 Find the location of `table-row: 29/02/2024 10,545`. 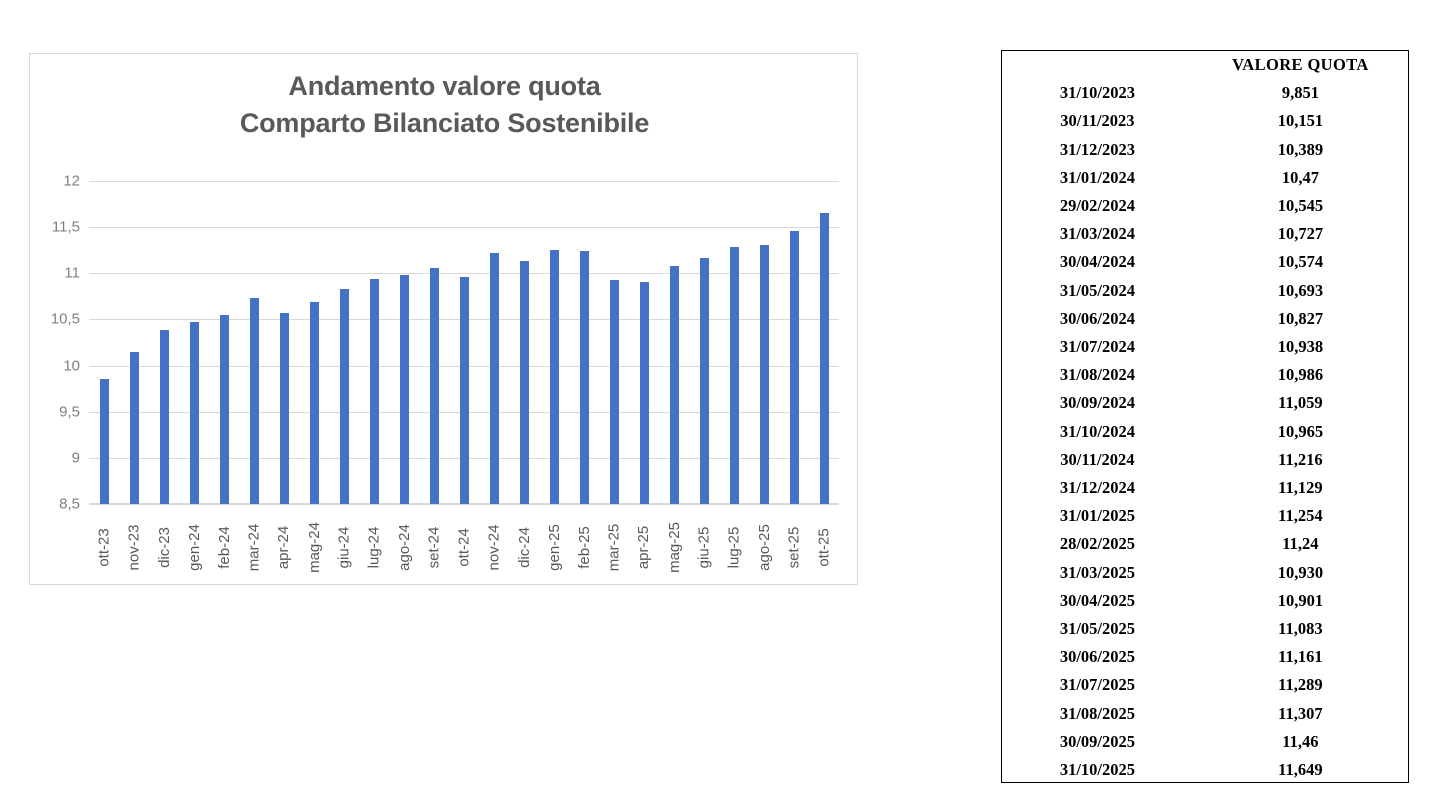

table-row: 29/02/2024 10,545 is located at coordinates (1205, 206).